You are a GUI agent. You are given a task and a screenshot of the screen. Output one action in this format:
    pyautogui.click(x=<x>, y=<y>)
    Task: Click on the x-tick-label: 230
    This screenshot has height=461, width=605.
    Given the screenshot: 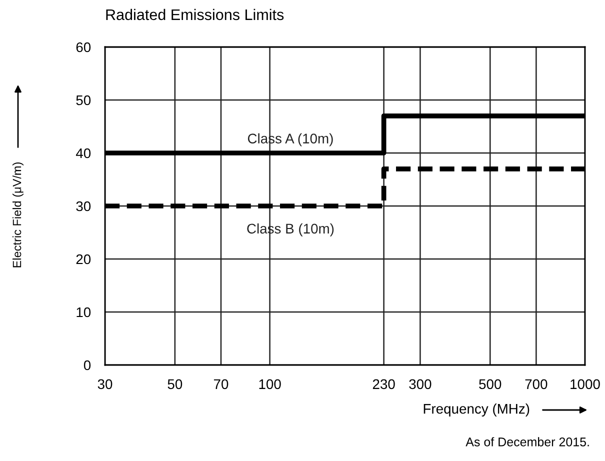 What is the action you would take?
    pyautogui.click(x=383, y=384)
    